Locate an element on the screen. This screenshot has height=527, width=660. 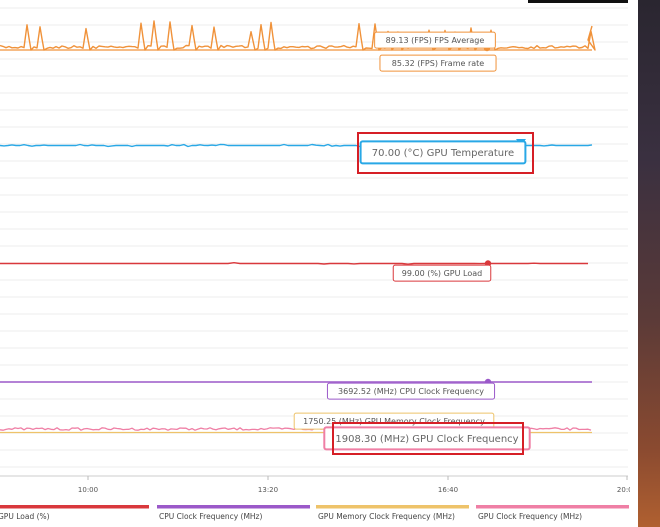
value-tag-gpu-memory-clock-frequency: 1750.25 (MHz) GPU Memory Clock Frequency is located at coordinates (394, 421).